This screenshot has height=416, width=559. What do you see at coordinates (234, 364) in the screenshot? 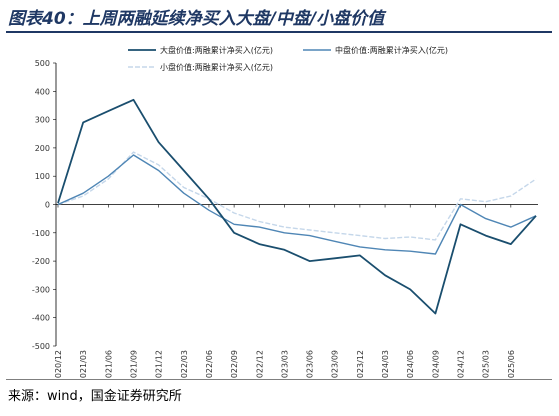
I see `x-tick-label: 2022/09` at bounding box center [234, 364].